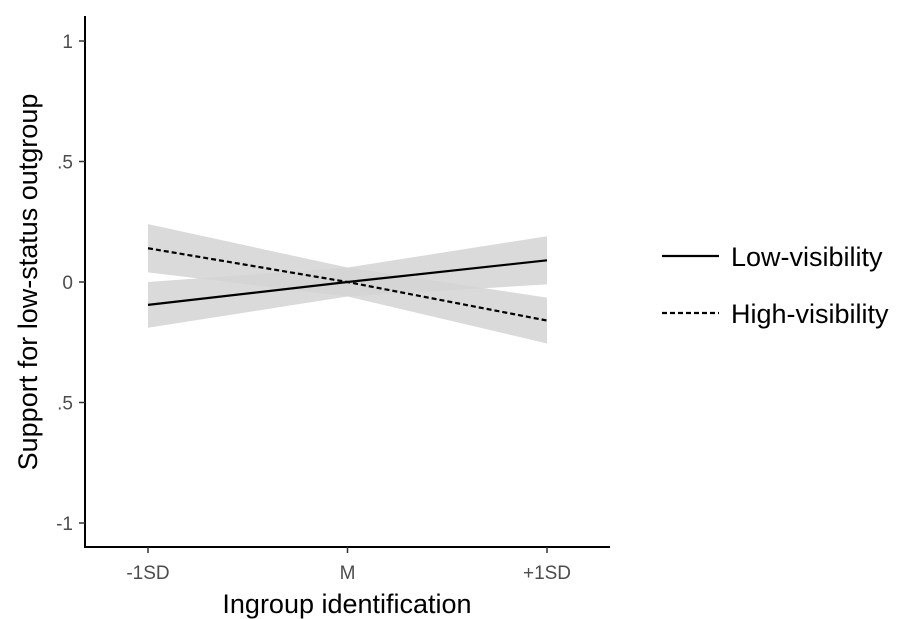 This screenshot has height=619, width=920. I want to click on x-tick-label: -1SD, so click(147, 573).